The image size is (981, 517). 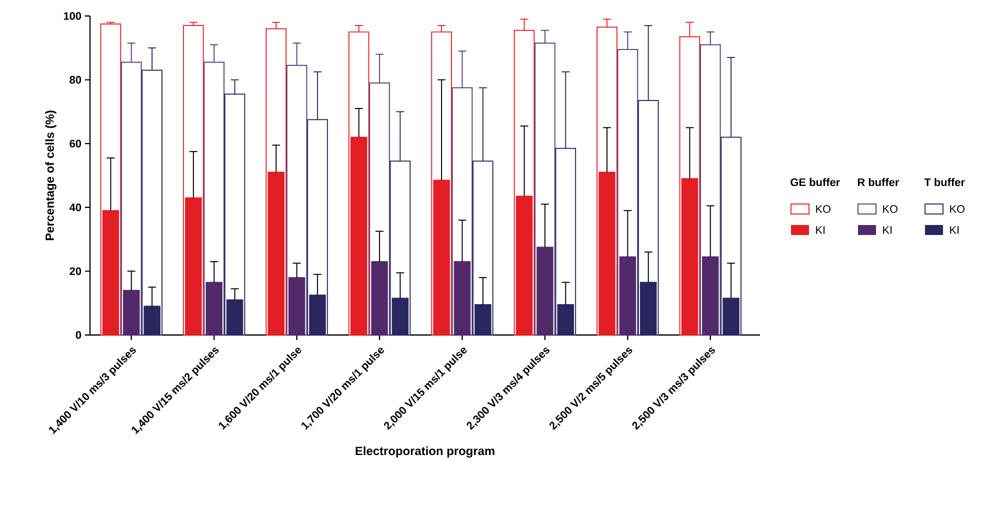 What do you see at coordinates (76, 144) in the screenshot?
I see `y-tick-label: 60` at bounding box center [76, 144].